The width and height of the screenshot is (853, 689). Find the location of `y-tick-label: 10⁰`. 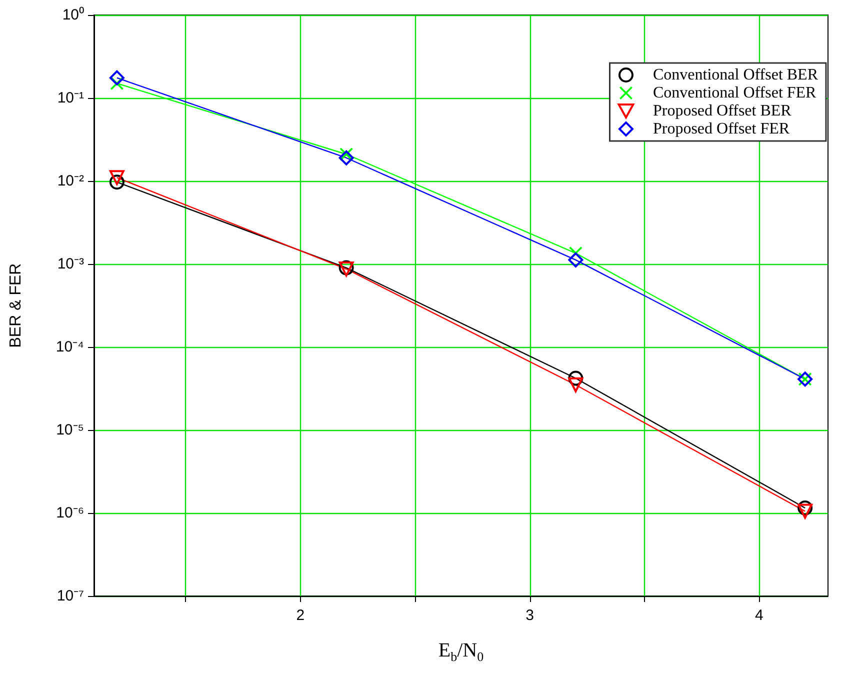

y-tick-label: 10⁰ is located at coordinates (73, 15).